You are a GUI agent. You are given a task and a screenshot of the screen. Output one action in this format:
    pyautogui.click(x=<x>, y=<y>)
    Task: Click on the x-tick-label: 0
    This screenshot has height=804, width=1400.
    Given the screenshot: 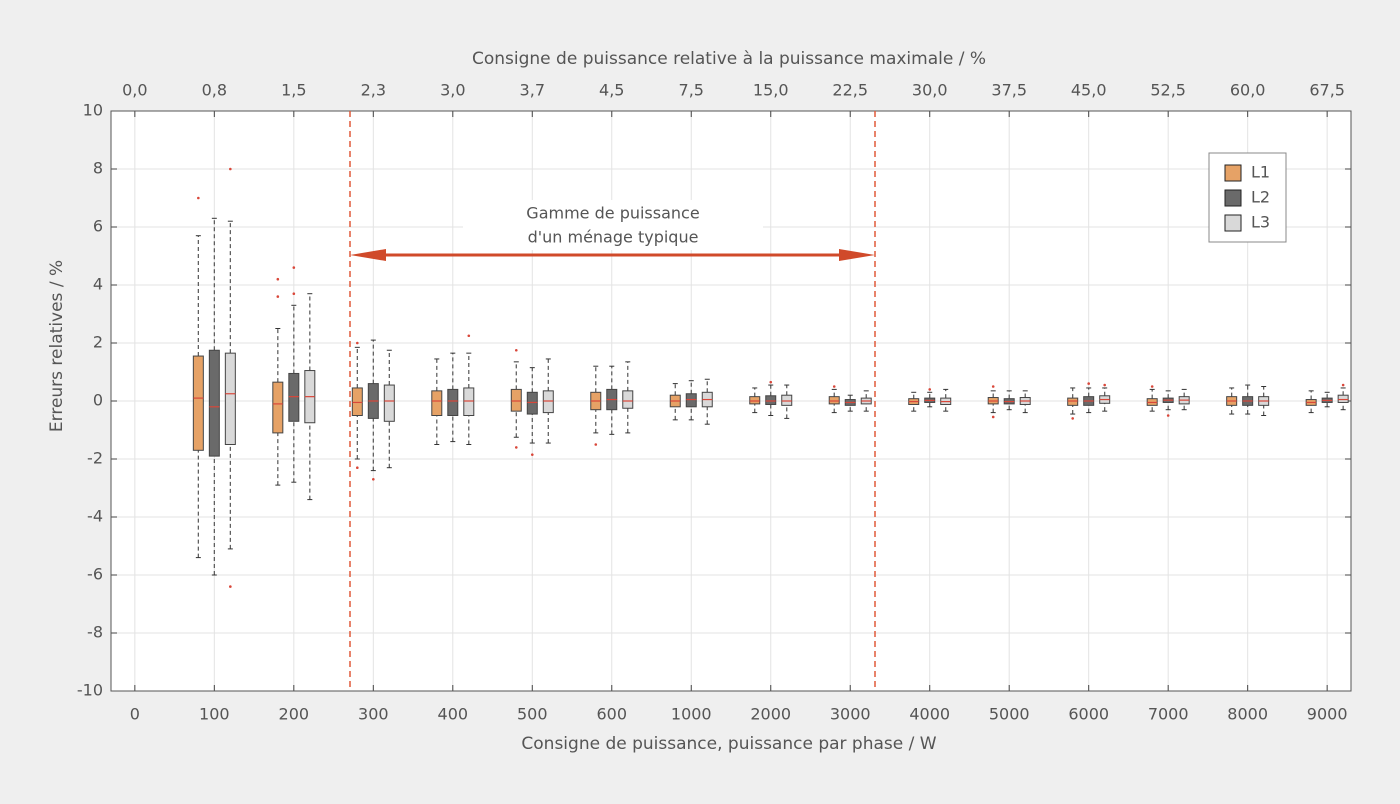 What is the action you would take?
    pyautogui.click(x=135, y=714)
    